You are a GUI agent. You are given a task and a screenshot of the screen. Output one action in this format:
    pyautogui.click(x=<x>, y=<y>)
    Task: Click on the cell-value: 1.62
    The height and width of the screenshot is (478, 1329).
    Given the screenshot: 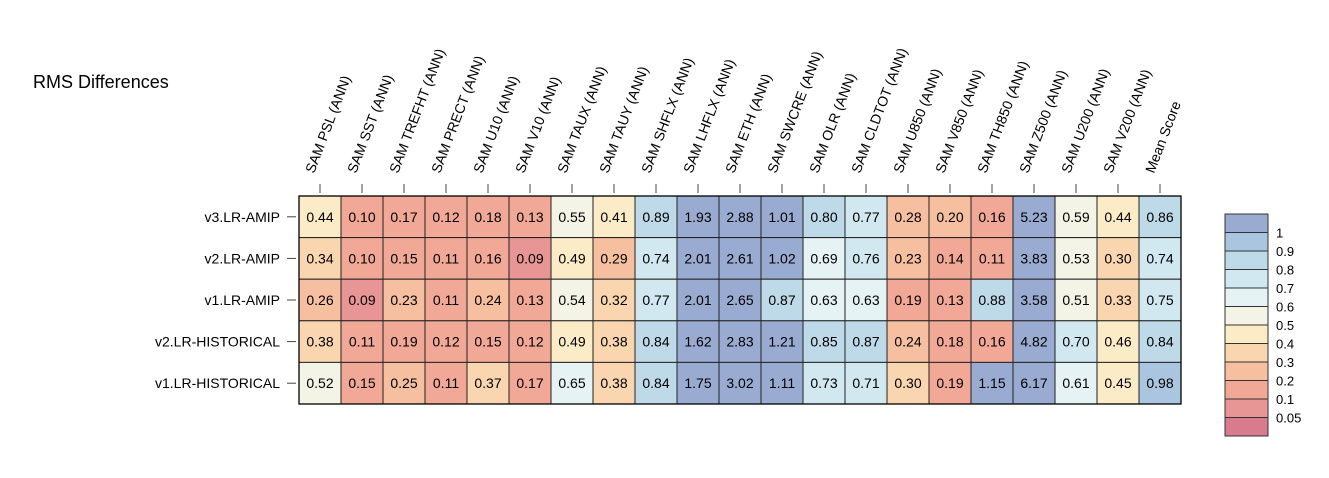 What is the action you would take?
    pyautogui.click(x=697, y=342)
    